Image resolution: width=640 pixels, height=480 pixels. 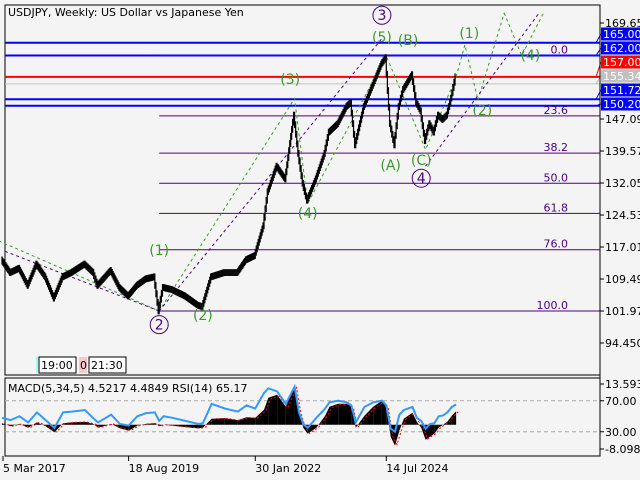 What do you see at coordinates (421, 161) in the screenshot?
I see `wave-label: (C)` at bounding box center [421, 161].